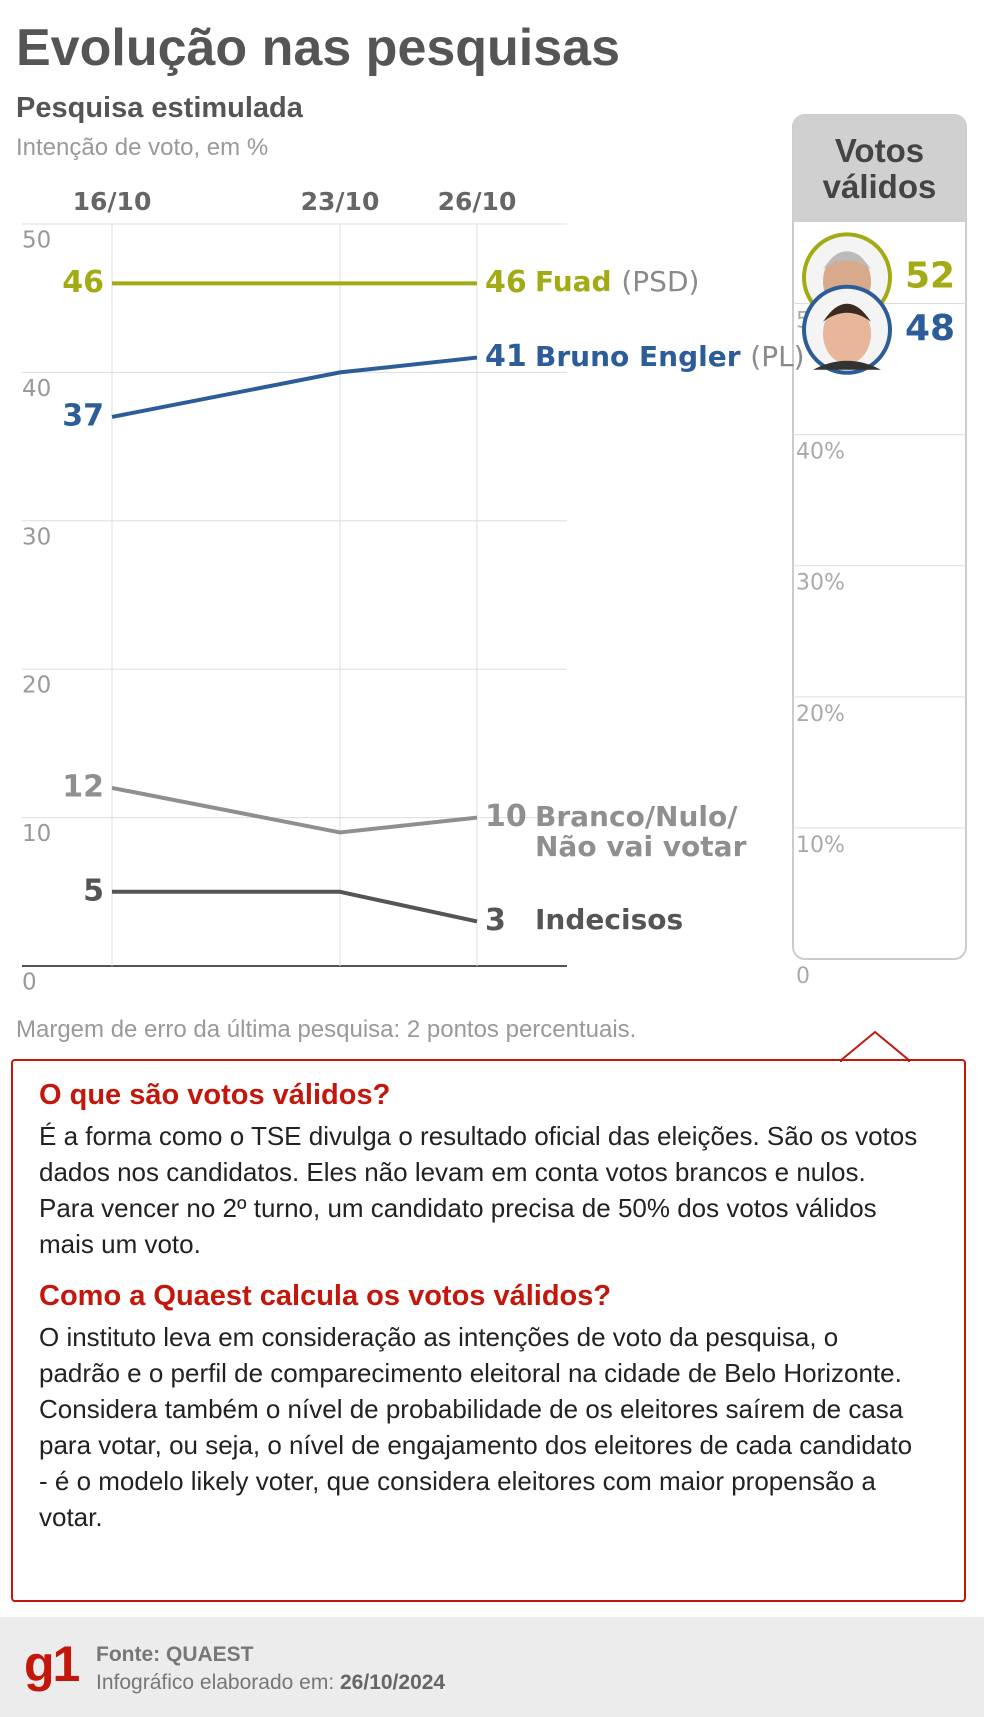 The width and height of the screenshot is (984, 1717). I want to click on source: Fonte: QUAEST, so click(175, 1654).